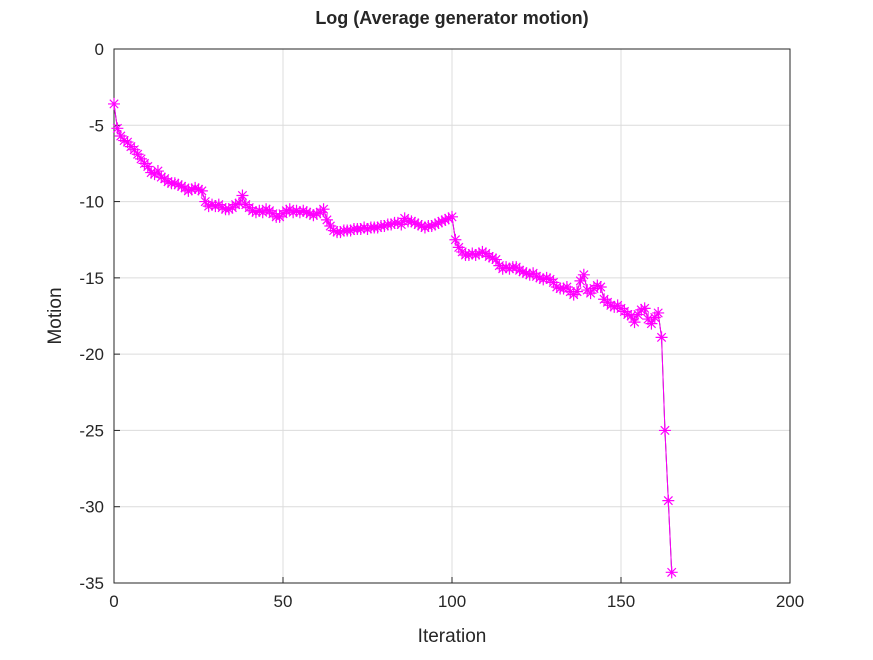 The image size is (873, 660). I want to click on x-tick-label: 100, so click(452, 601).